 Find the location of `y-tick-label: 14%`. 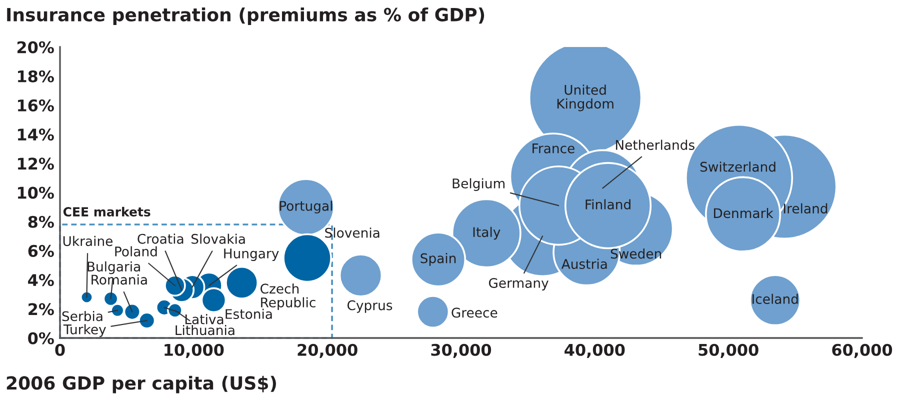

y-tick-label: 14% is located at coordinates (36, 134).